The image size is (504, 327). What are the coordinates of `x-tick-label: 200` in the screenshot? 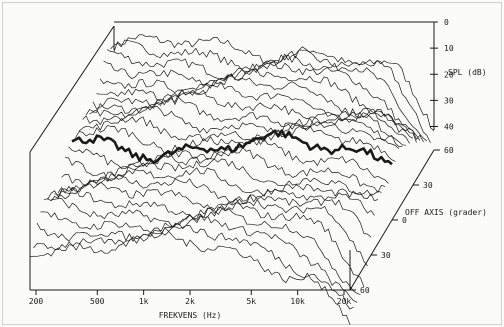 It's located at (36, 301).